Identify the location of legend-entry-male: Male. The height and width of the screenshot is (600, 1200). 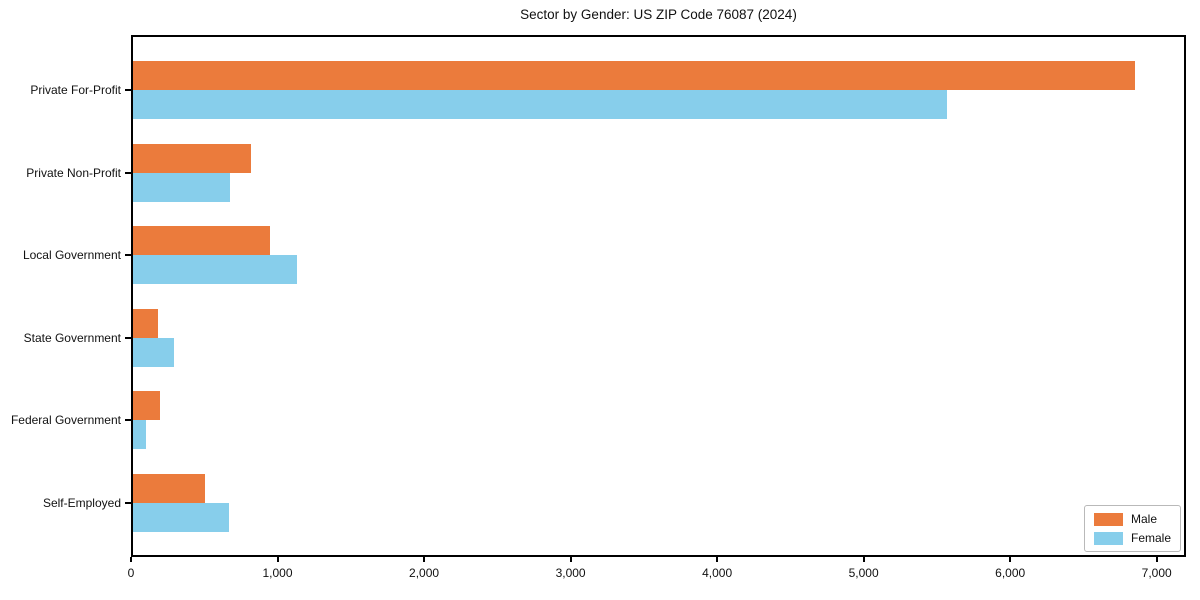
(1132, 519).